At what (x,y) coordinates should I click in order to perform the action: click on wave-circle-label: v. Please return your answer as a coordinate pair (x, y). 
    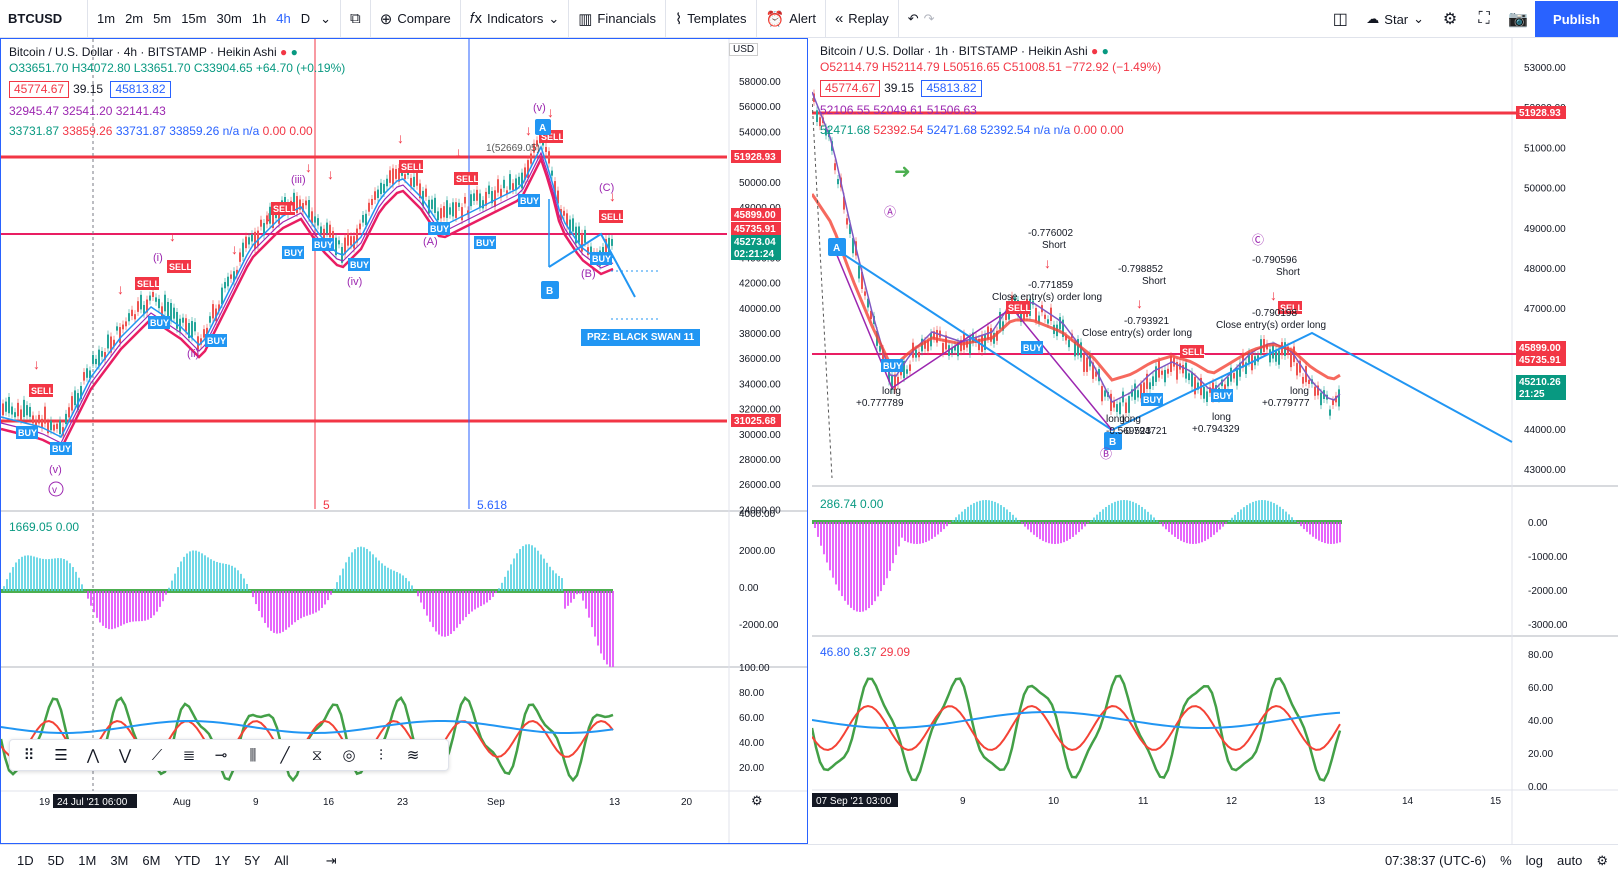
    Looking at the image, I should click on (54, 490).